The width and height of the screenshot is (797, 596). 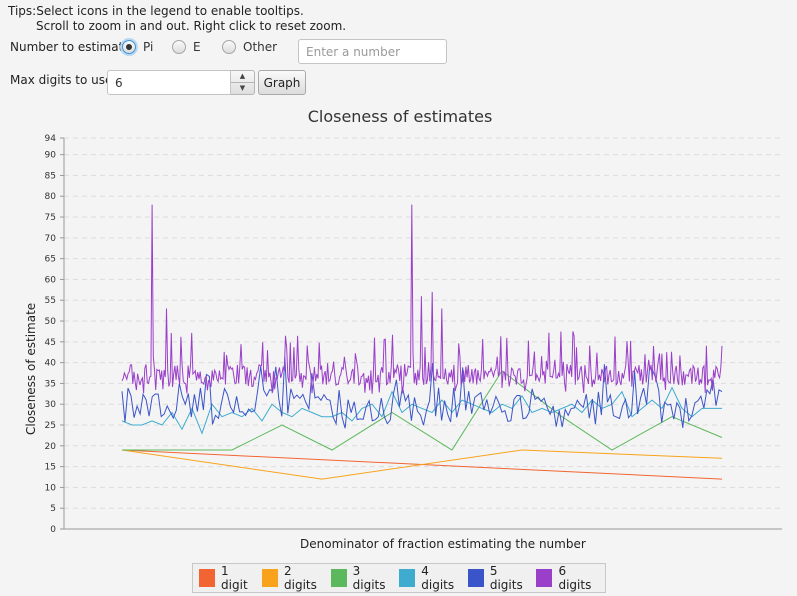 What do you see at coordinates (51, 139) in the screenshot?
I see `y-tick-label: 94` at bounding box center [51, 139].